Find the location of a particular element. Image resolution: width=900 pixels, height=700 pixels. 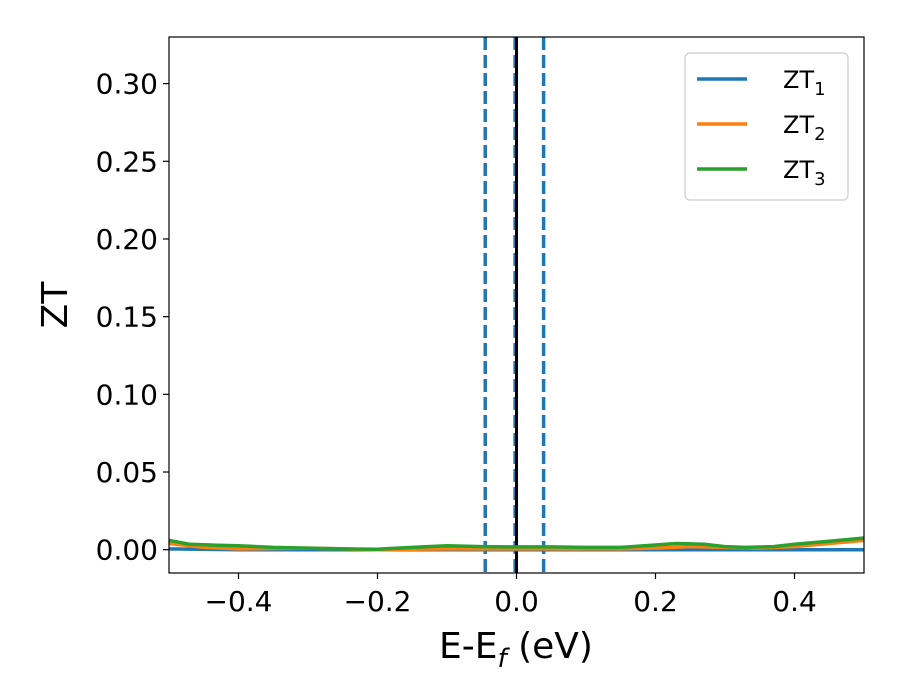

legend-label: ZT1 is located at coordinates (804, 83).